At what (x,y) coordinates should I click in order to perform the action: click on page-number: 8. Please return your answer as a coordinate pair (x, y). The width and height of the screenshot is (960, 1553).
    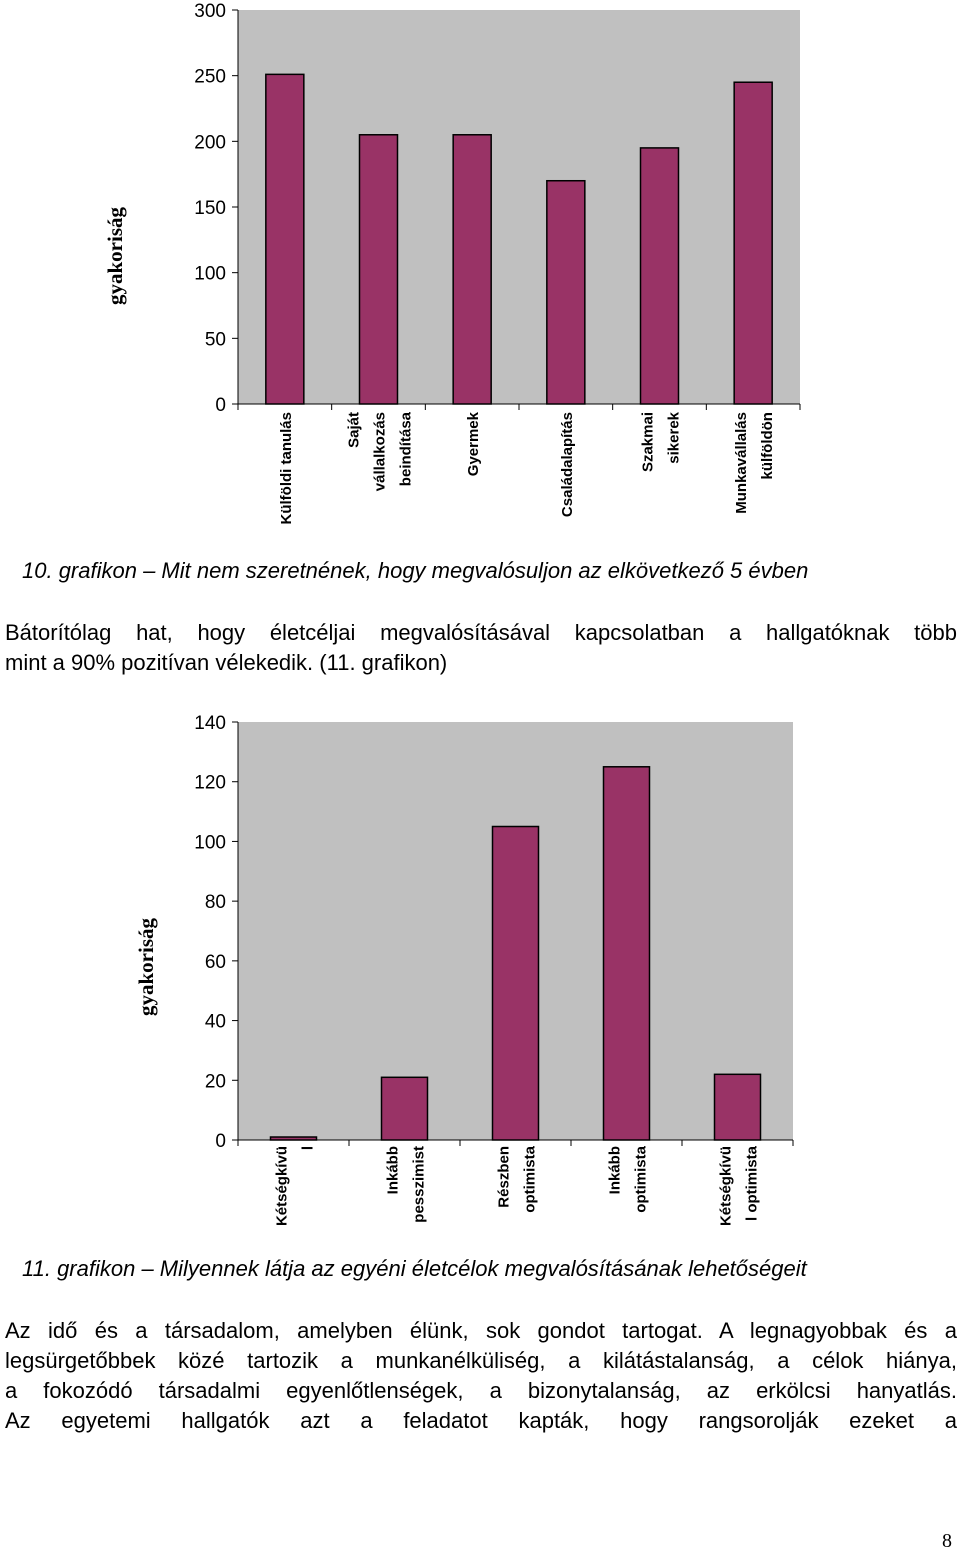
    Looking at the image, I should click on (947, 1541).